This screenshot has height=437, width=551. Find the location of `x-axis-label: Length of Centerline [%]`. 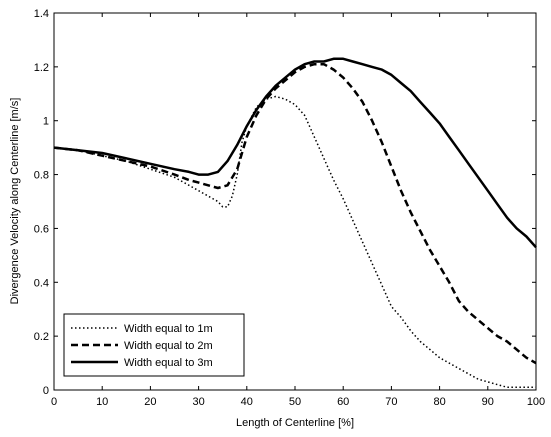

x-axis-label: Length of Centerline [%] is located at coordinates (295, 423).